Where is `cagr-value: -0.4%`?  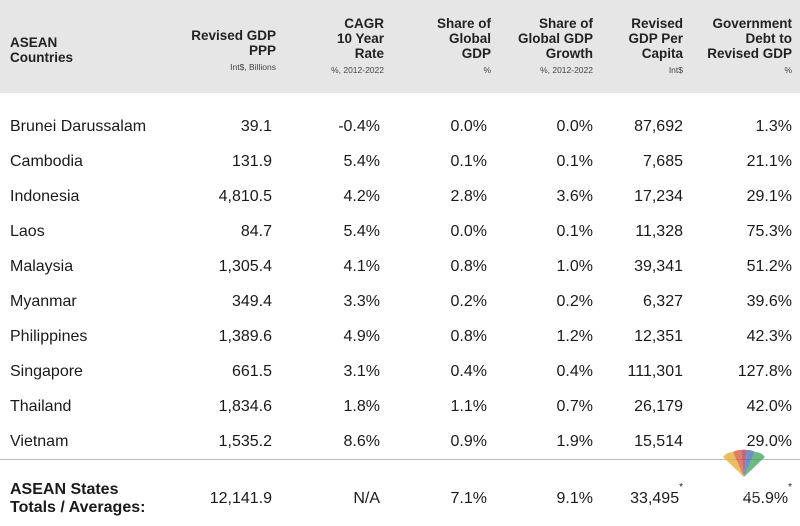 cagr-value: -0.4% is located at coordinates (359, 126).